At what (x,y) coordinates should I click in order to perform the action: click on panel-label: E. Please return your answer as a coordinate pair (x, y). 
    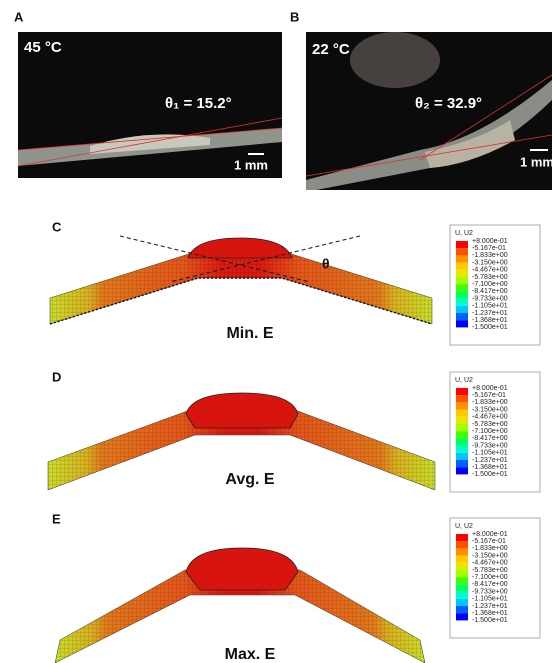
    Looking at the image, I should click on (56, 518).